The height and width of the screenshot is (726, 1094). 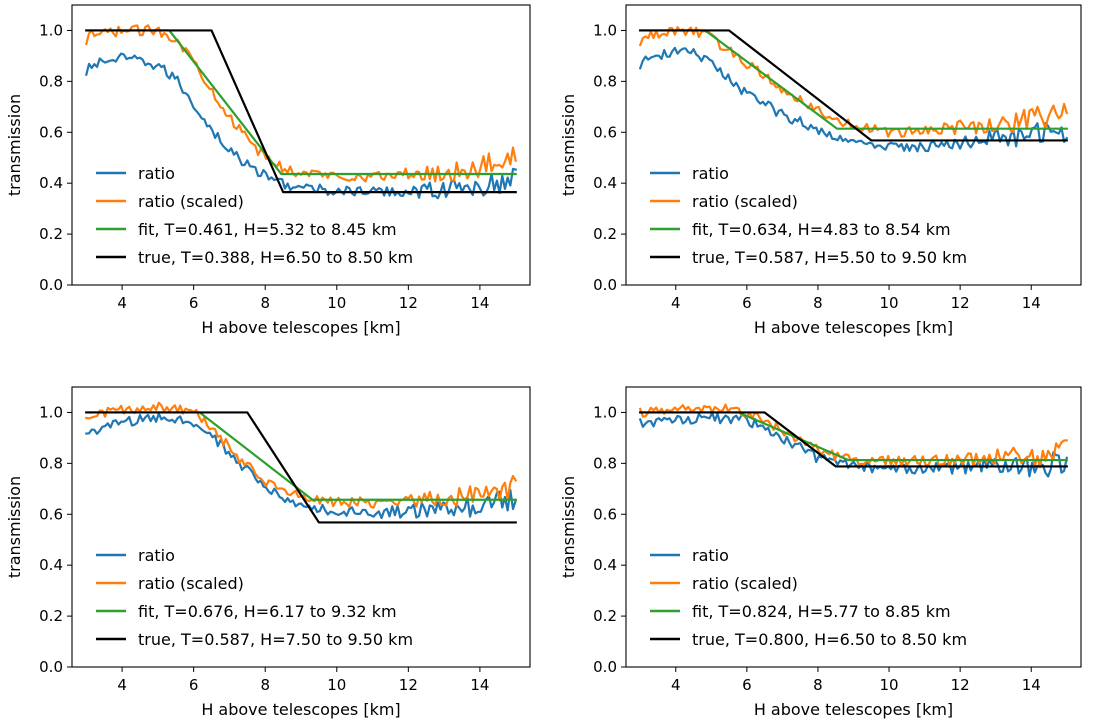 I want to click on legend-entry: fit, T=0.461, H=5.32 to 8.45 km, so click(x=267, y=229).